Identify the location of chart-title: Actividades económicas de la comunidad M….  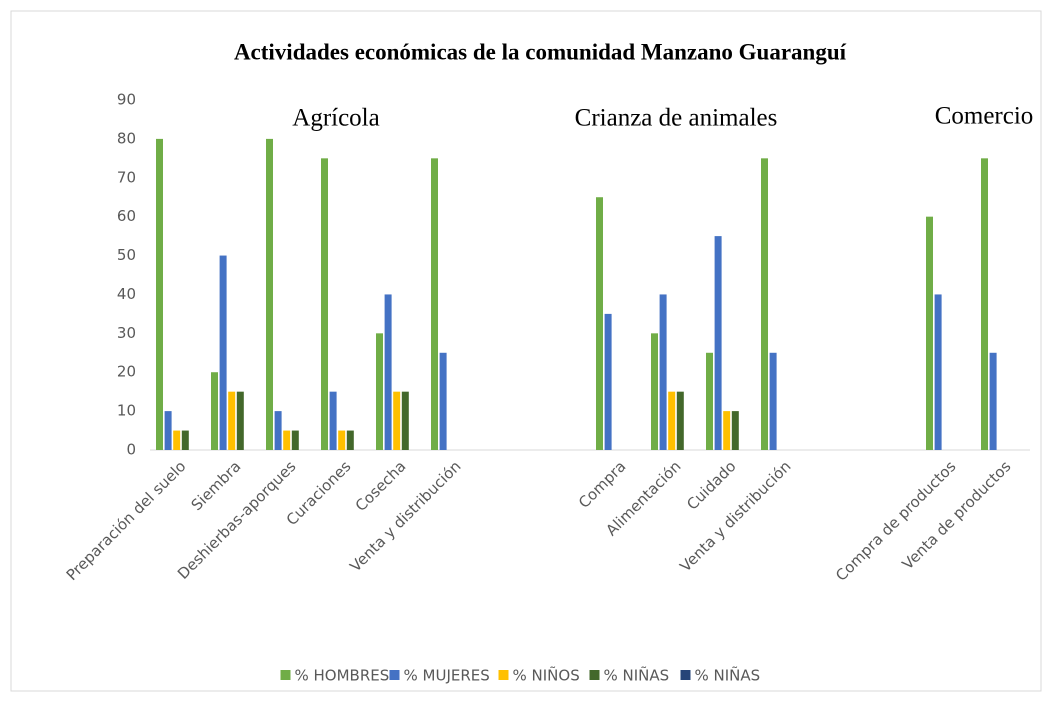
(540, 51).